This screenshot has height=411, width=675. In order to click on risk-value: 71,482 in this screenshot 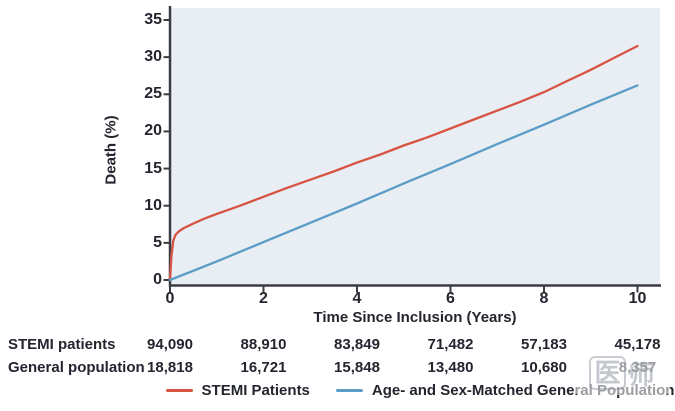, I will do `click(450, 344)`.